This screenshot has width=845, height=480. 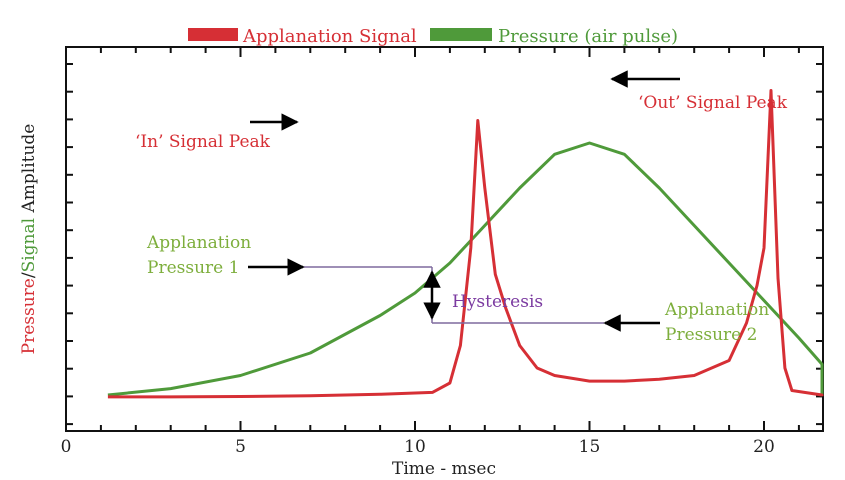 I want to click on ap2-label-line1: Applanation, so click(x=716, y=310).